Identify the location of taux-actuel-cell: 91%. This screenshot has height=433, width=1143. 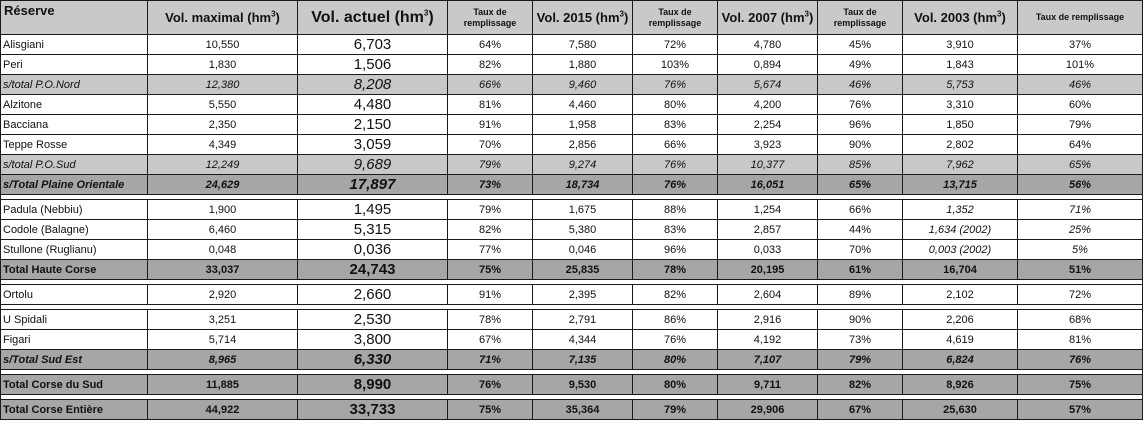
(490, 124).